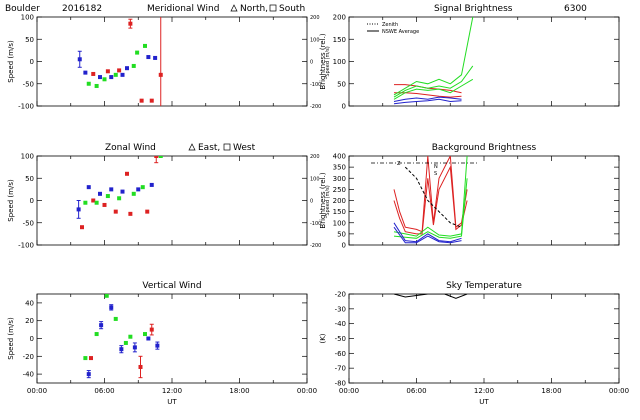 This screenshot has height=420, width=640. Describe the element at coordinates (323, 338) in the screenshot. I see `y-axis-label: (K)` at that location.